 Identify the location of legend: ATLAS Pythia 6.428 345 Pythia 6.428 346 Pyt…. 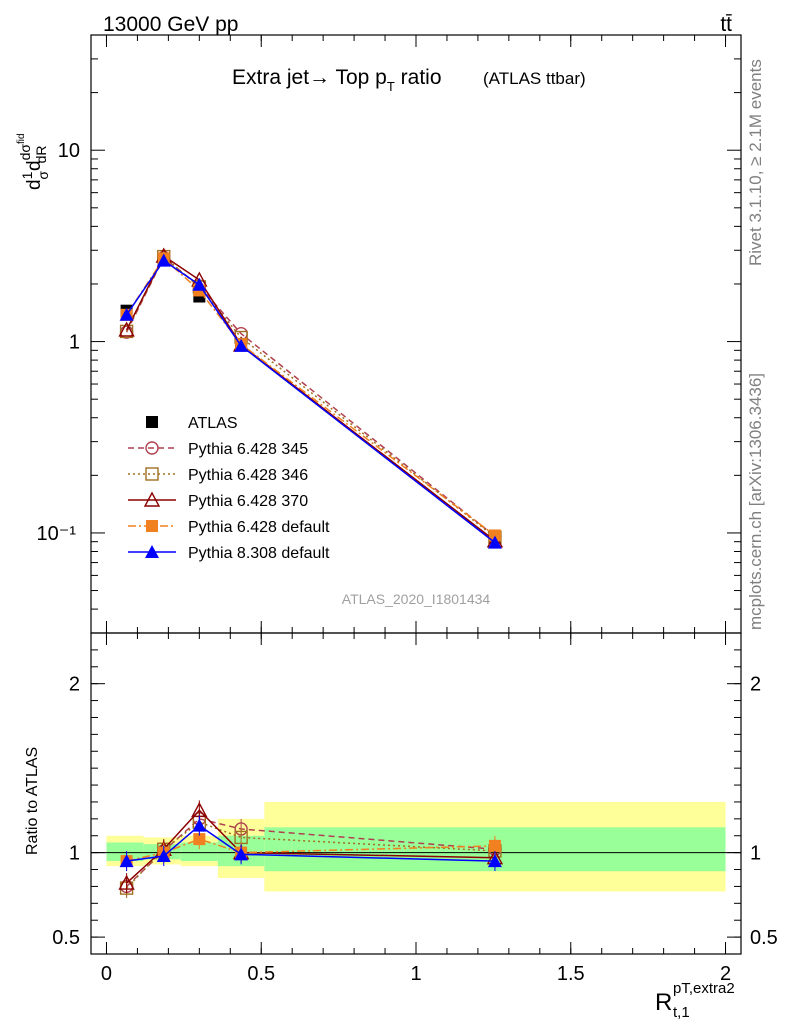
(229, 488).